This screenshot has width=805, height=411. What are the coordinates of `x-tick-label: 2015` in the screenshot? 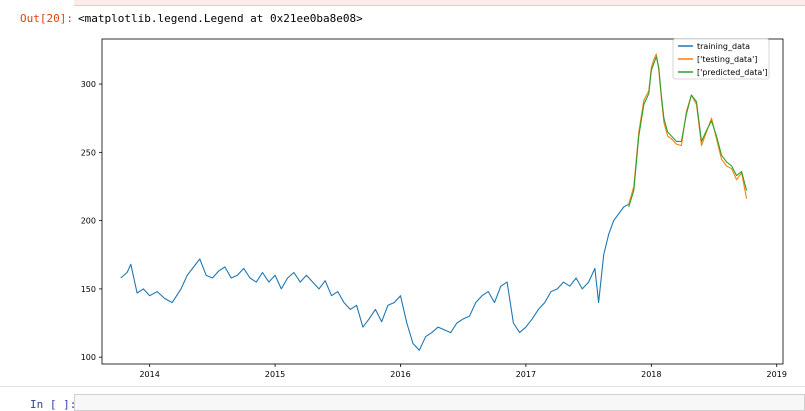 It's located at (275, 374).